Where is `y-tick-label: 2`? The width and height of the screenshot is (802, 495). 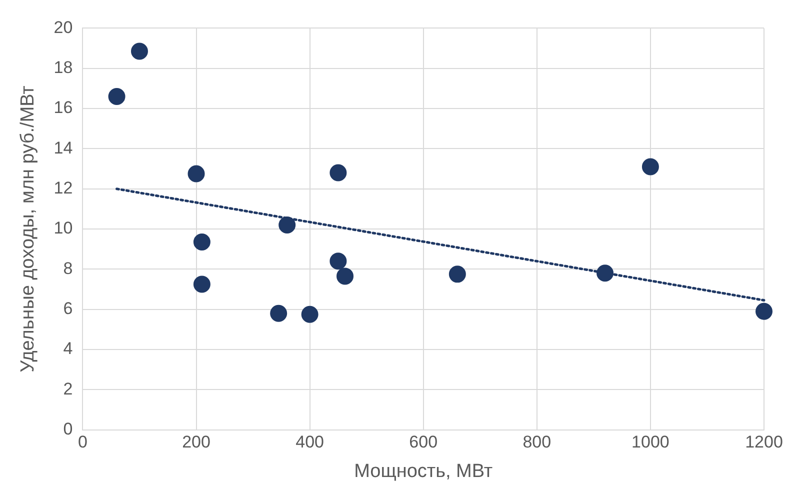 y-tick-label: 2 is located at coordinates (68, 388).